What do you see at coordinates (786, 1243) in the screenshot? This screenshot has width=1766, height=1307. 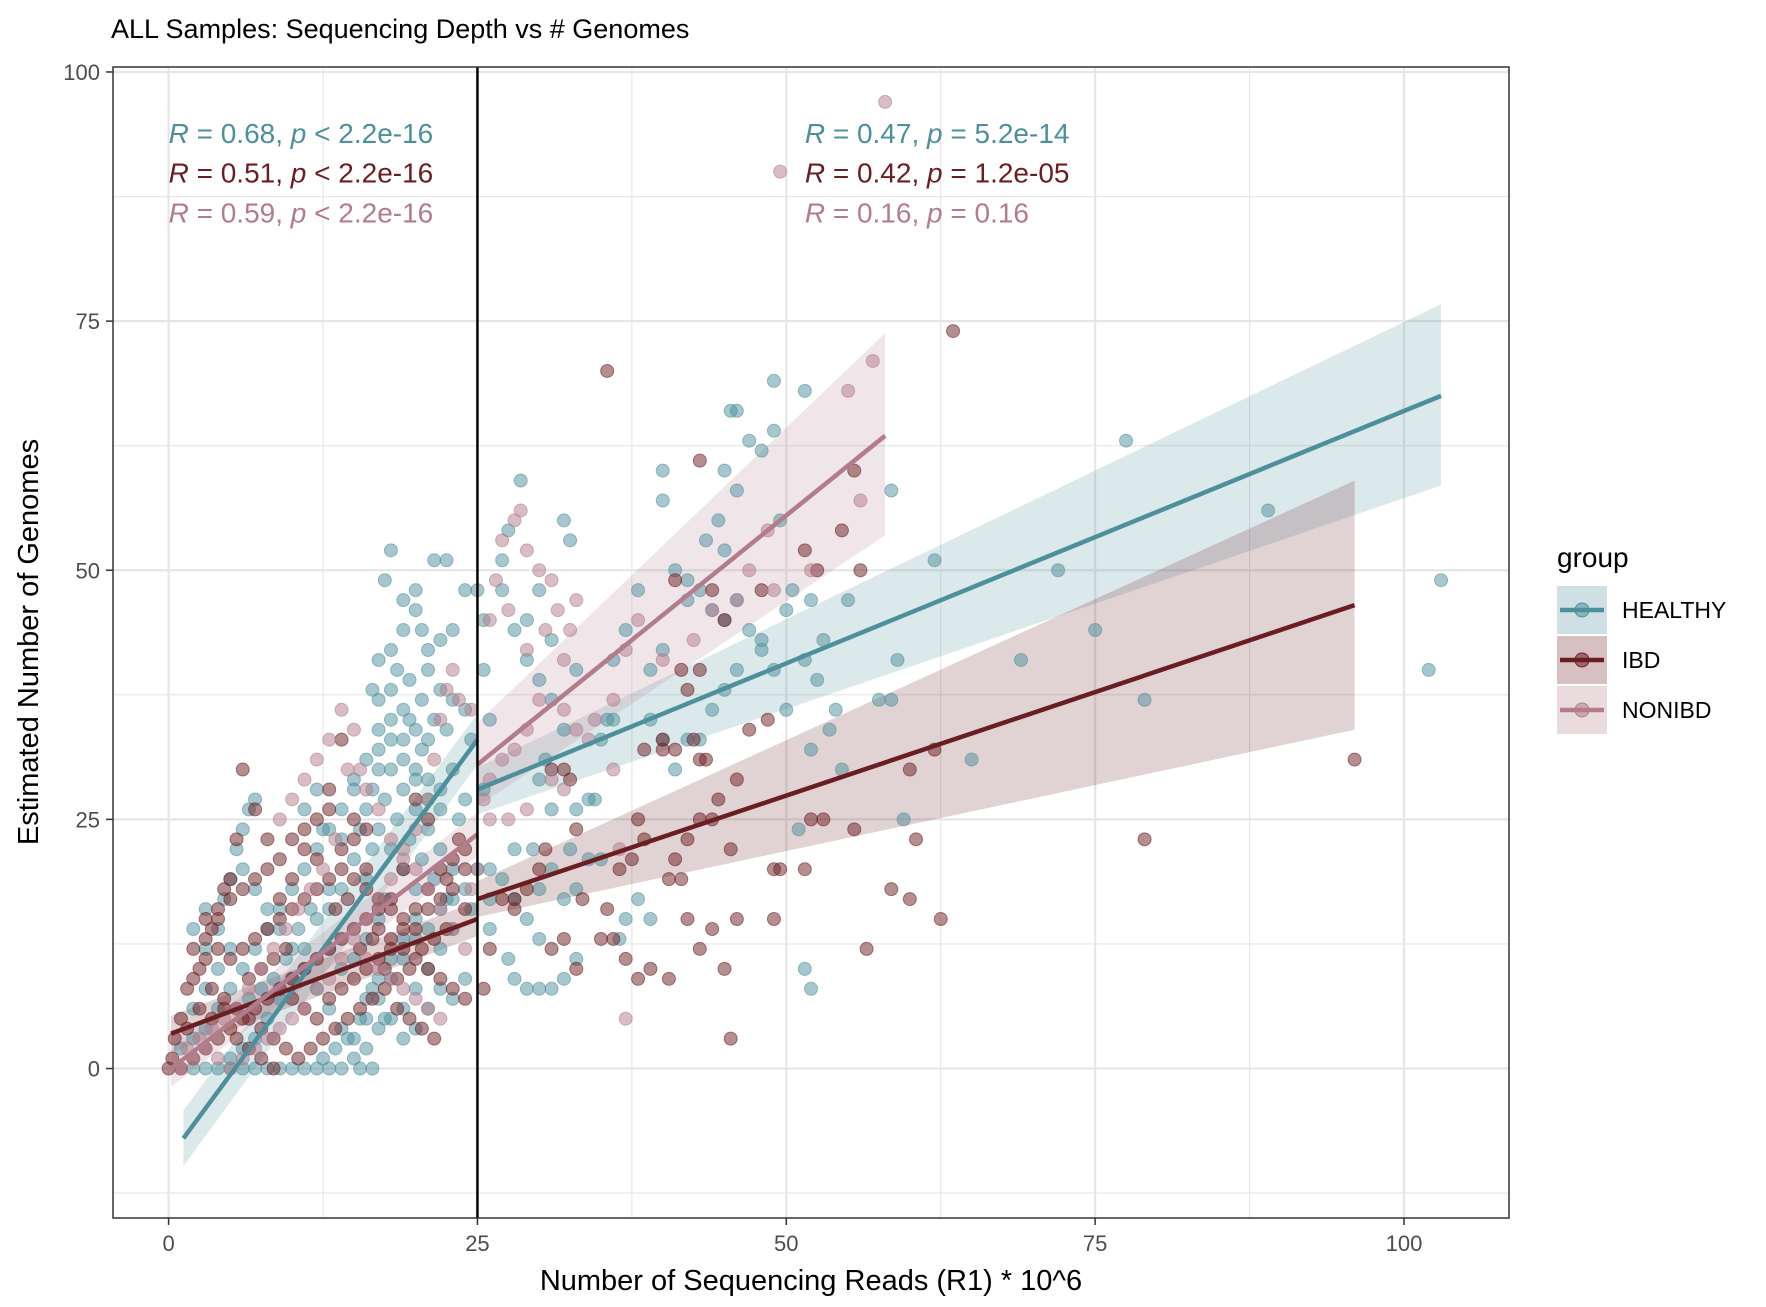 I see `x-tick-label: 50` at bounding box center [786, 1243].